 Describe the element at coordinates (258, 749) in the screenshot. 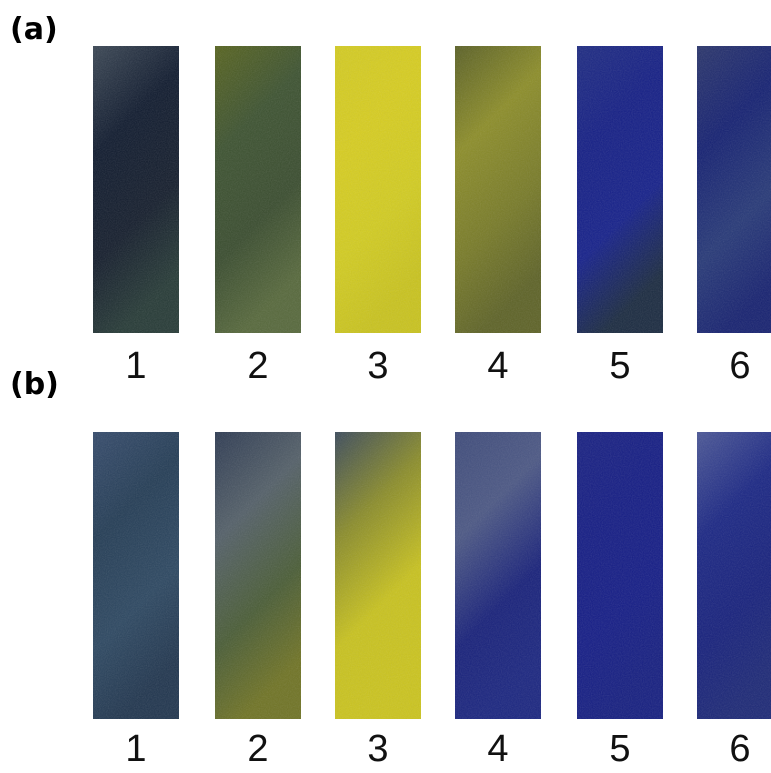

I see `strip-number-b-2: 2` at that location.